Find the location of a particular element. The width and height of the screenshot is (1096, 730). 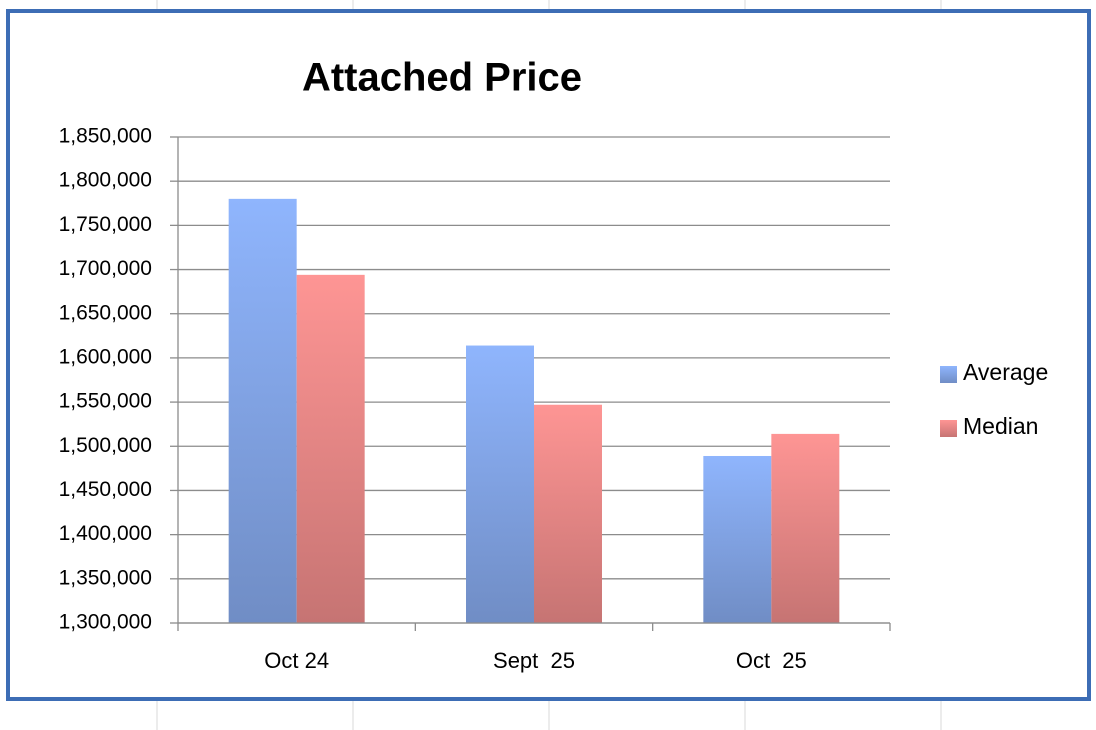

y-tick-label: 1,400,000 is located at coordinates (105, 533).